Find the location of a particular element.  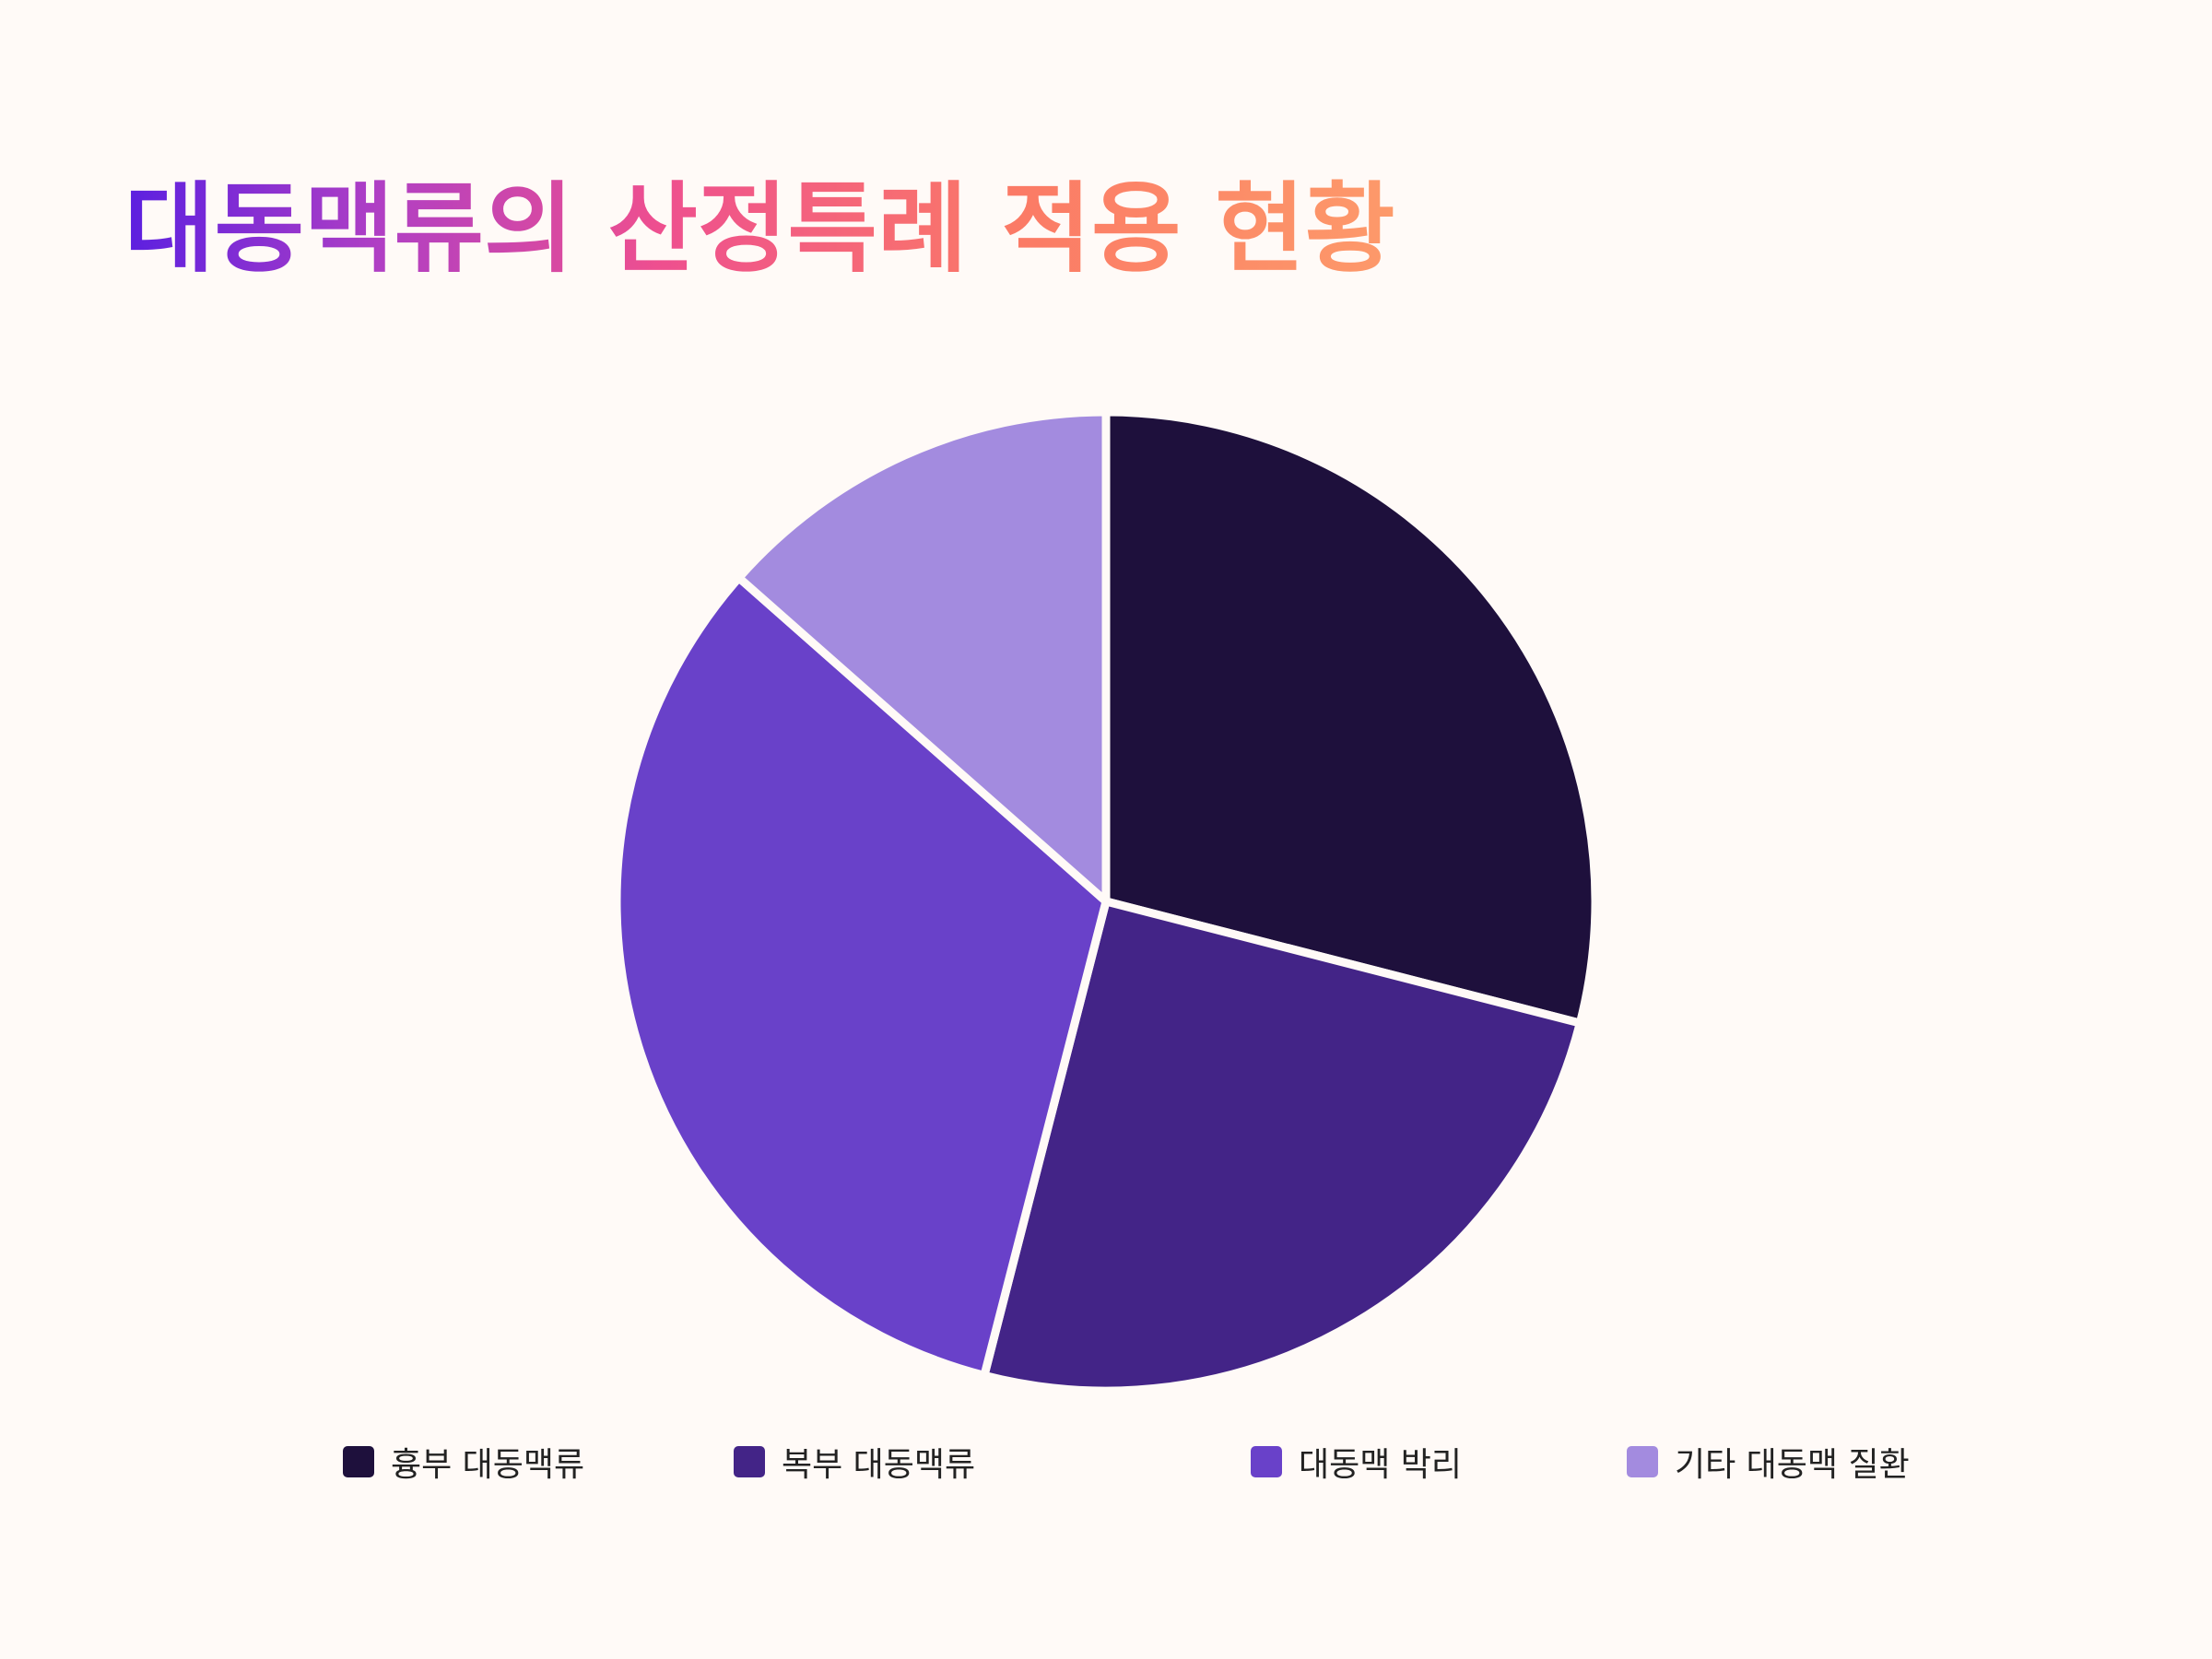

legend-swatch-other is located at coordinates (1642, 1461).